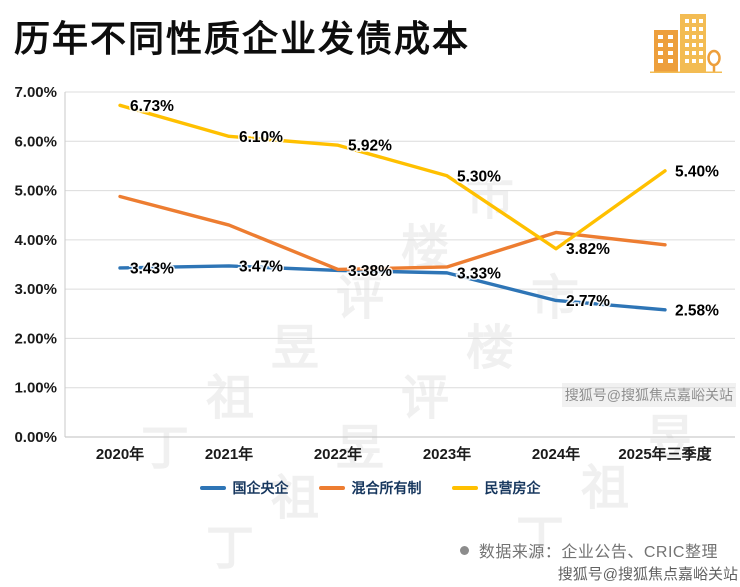  Describe the element at coordinates (648, 395) in the screenshot. I see `watermark-sohu-mid: 搜狐号@搜狐焦点嘉峪关站` at that location.